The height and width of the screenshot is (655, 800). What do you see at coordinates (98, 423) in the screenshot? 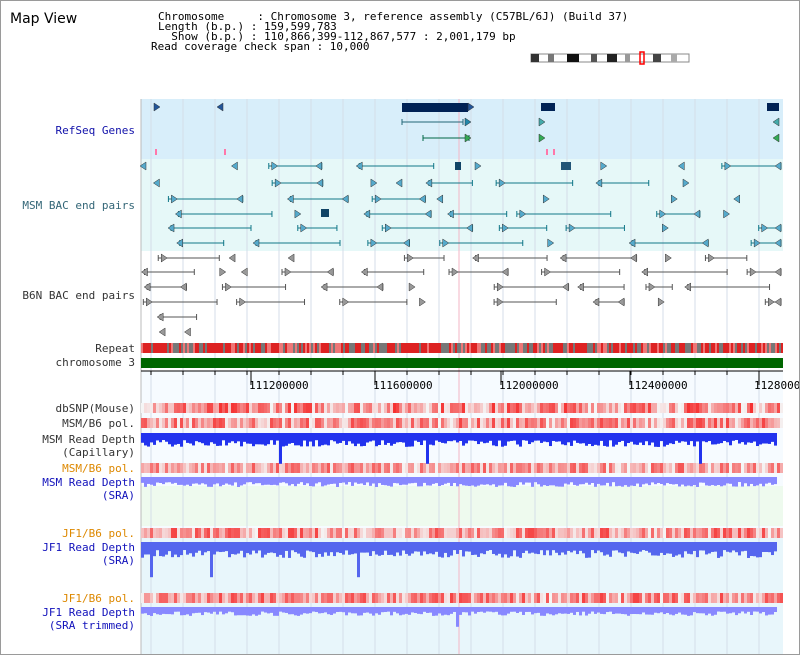
I see `track-label-msm-b6-pol: MSM/B6 pol.` at bounding box center [98, 423].